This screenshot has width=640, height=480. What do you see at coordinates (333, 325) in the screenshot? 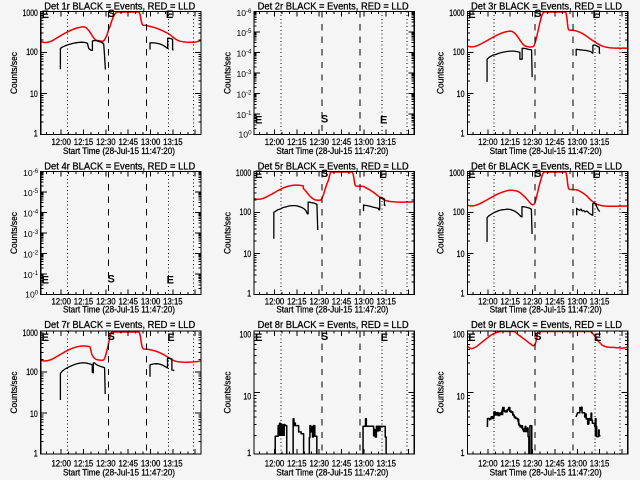
I see `svg-text:Det 8r BLACK = Events, RED = L: Det 8r BLACK = Events, RED = LLD` at bounding box center [333, 325].